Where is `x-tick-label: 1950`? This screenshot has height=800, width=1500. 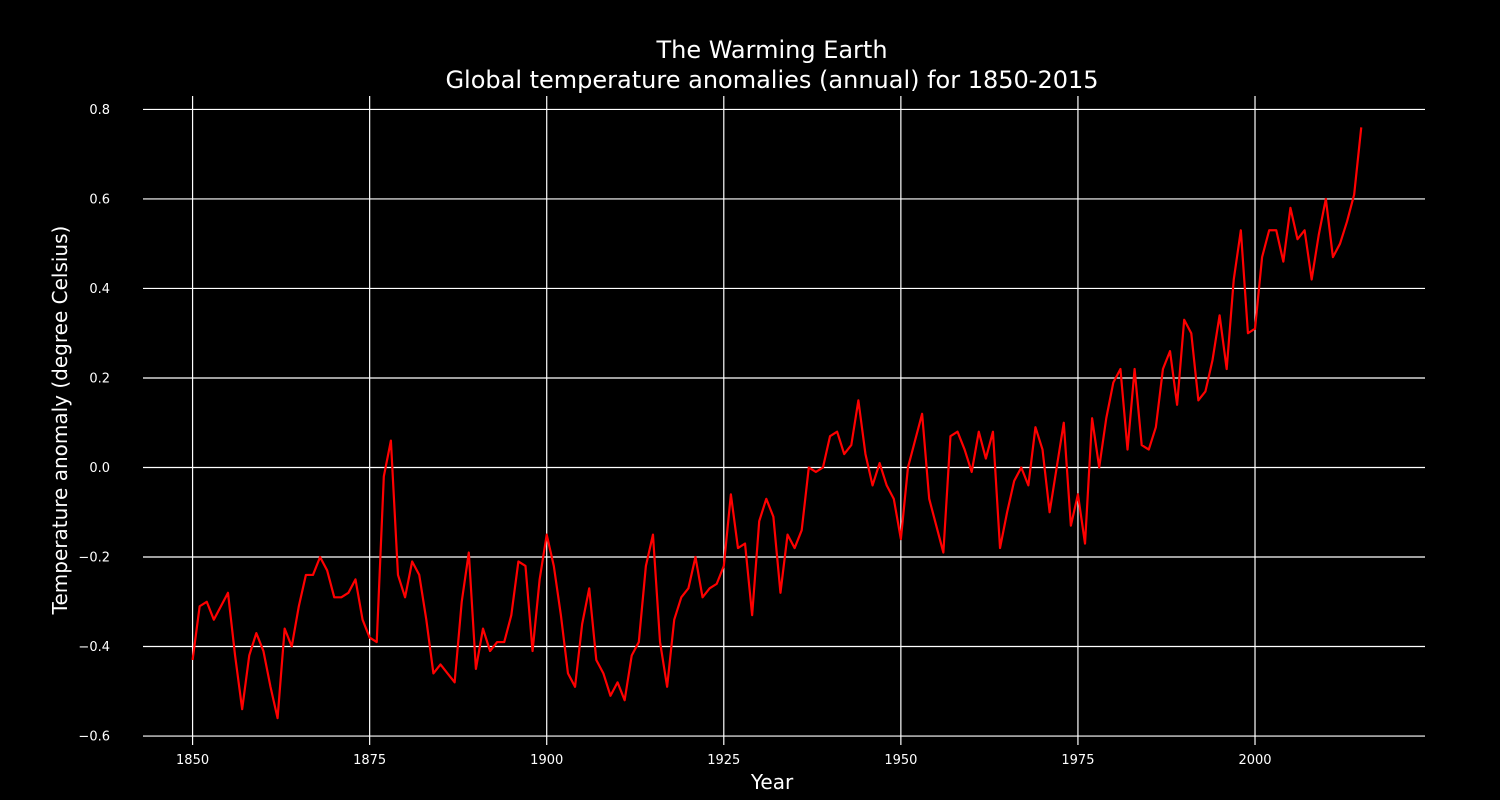
x-tick-label: 1950 is located at coordinates (900, 760).